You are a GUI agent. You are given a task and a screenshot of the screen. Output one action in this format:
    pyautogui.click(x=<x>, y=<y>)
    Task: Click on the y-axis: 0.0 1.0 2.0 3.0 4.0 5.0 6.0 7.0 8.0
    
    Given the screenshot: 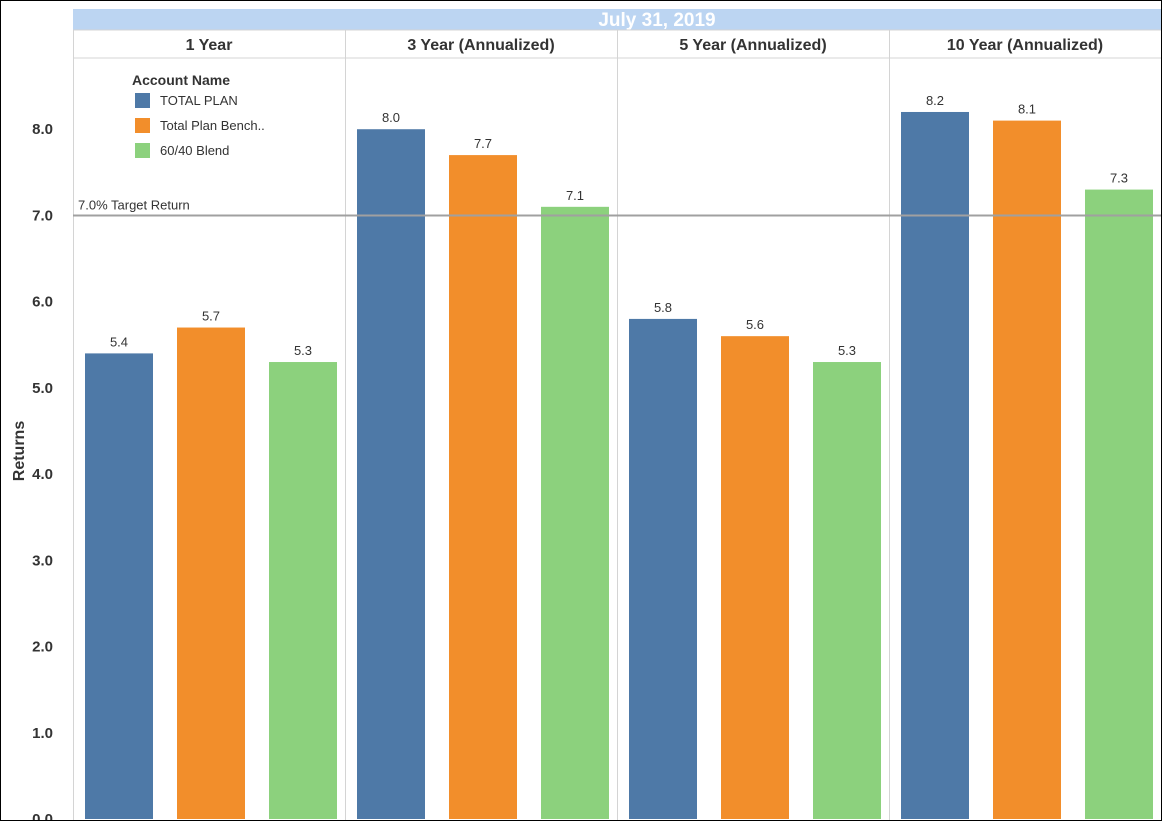 What is the action you would take?
    pyautogui.click(x=42, y=470)
    